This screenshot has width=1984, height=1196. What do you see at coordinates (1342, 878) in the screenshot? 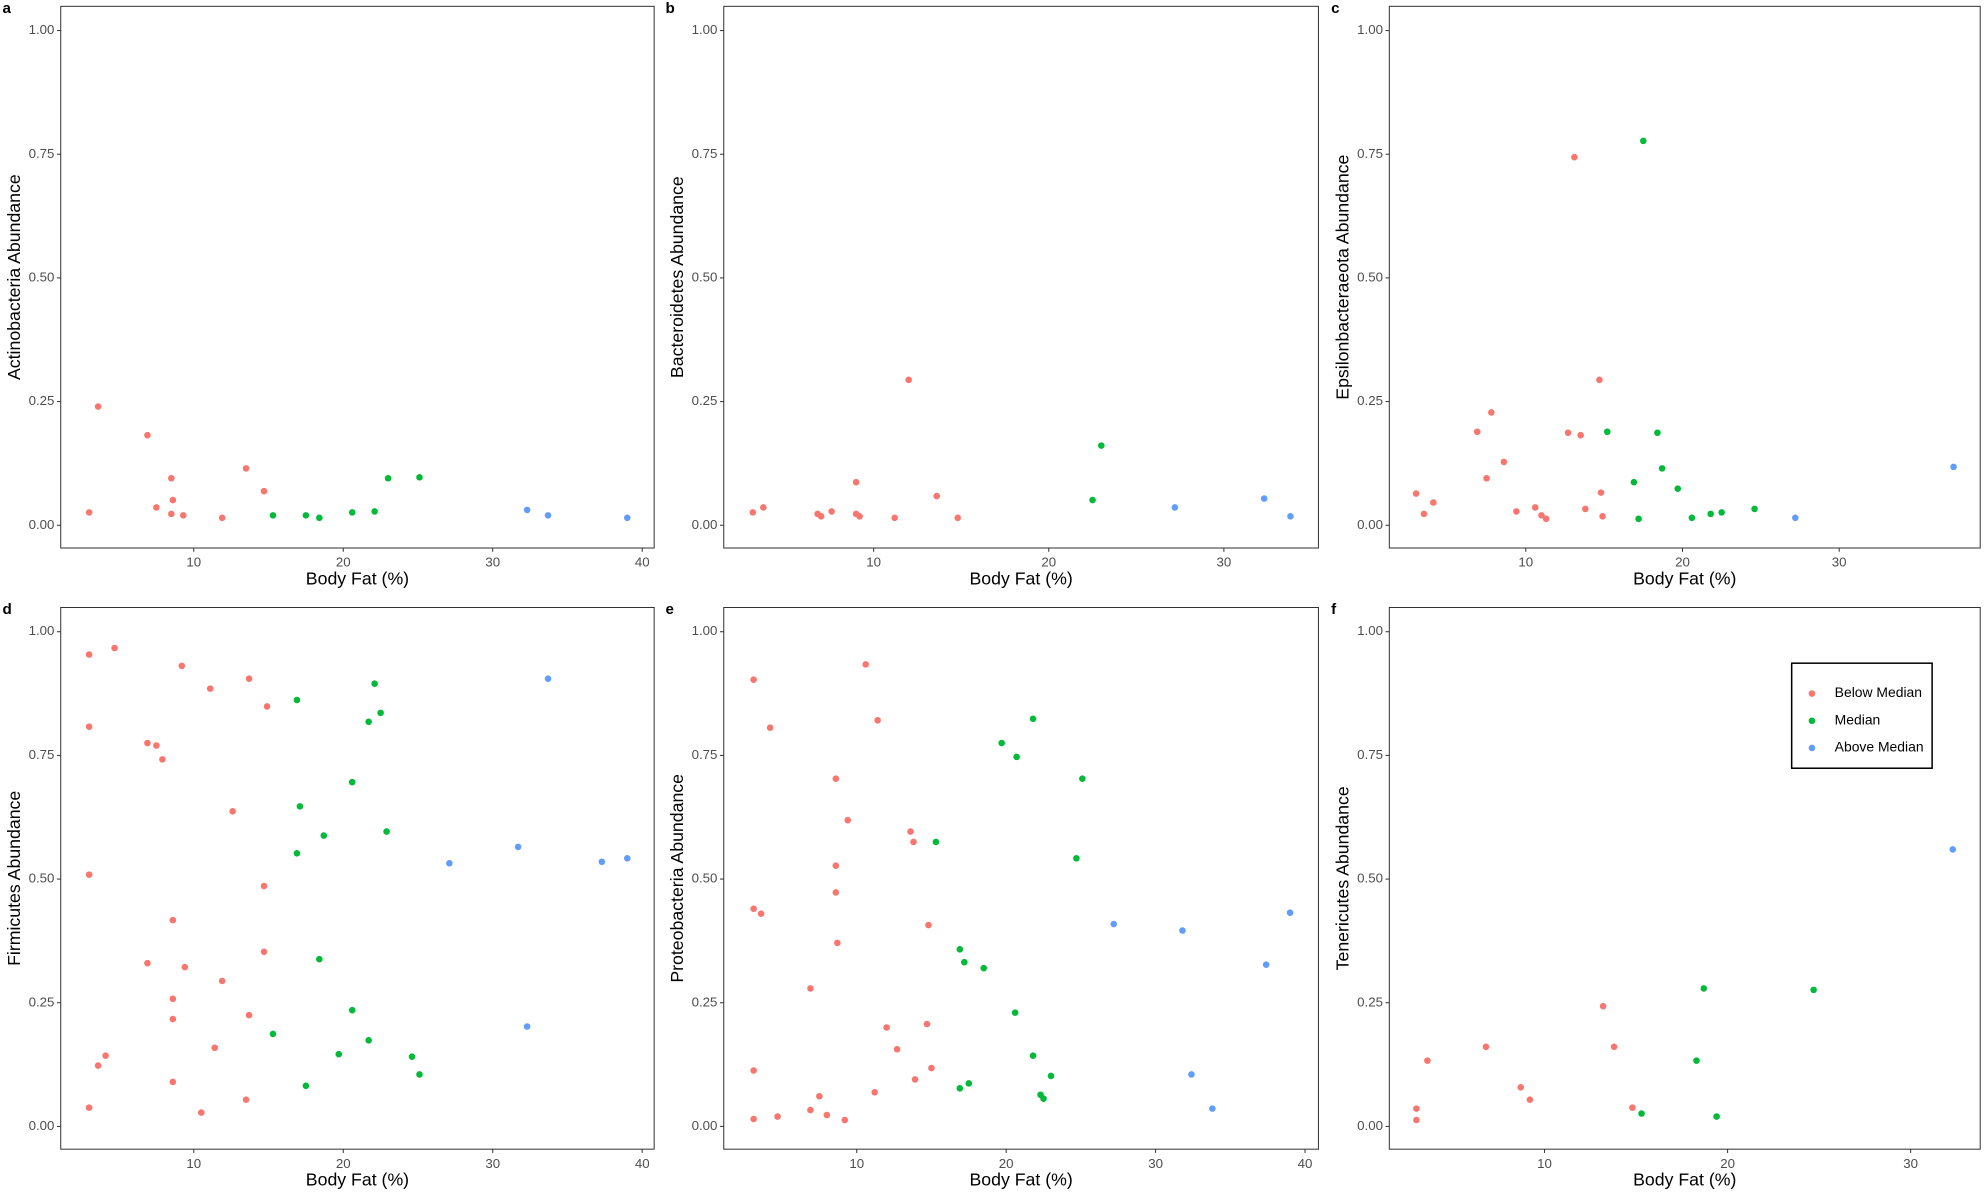
I see `y-axis-title: Tenericutes Abundance` at bounding box center [1342, 878].